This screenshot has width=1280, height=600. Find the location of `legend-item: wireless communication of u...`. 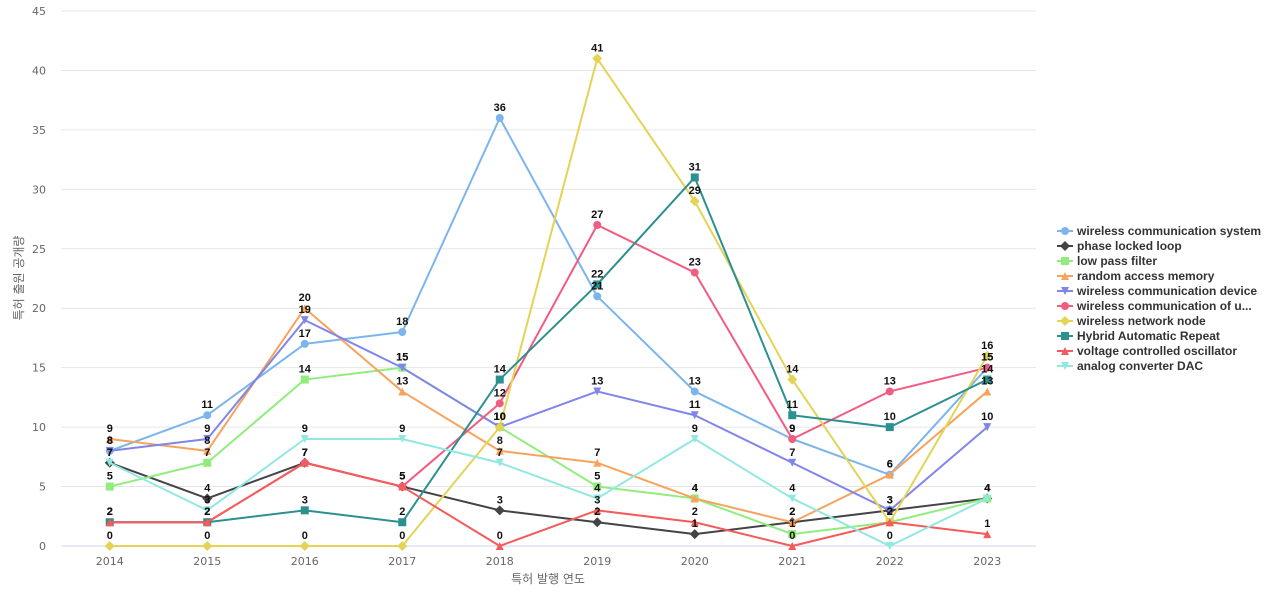

legend-item: wireless communication of u... is located at coordinates (1154, 306).